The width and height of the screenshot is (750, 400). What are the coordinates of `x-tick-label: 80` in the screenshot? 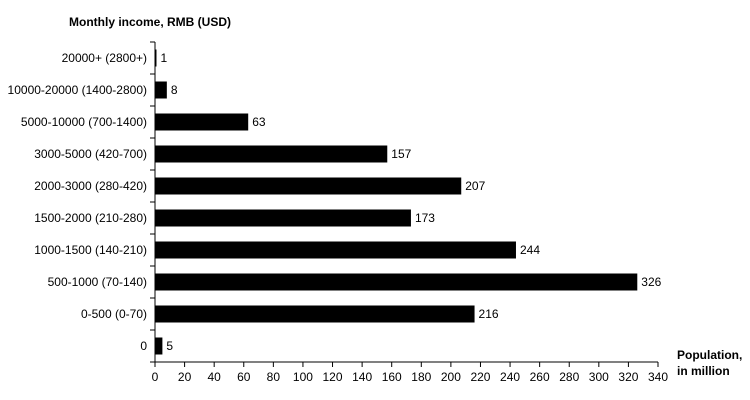 It's located at (274, 377).